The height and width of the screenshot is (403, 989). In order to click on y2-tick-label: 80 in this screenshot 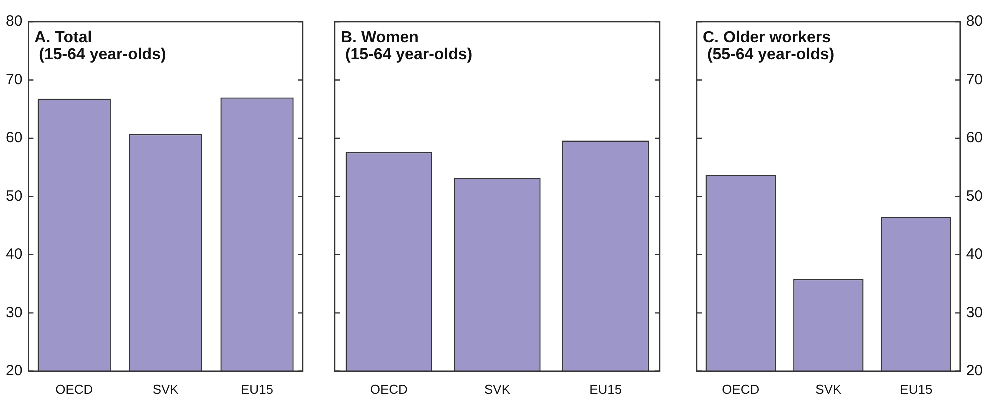, I will do `click(975, 21)`.